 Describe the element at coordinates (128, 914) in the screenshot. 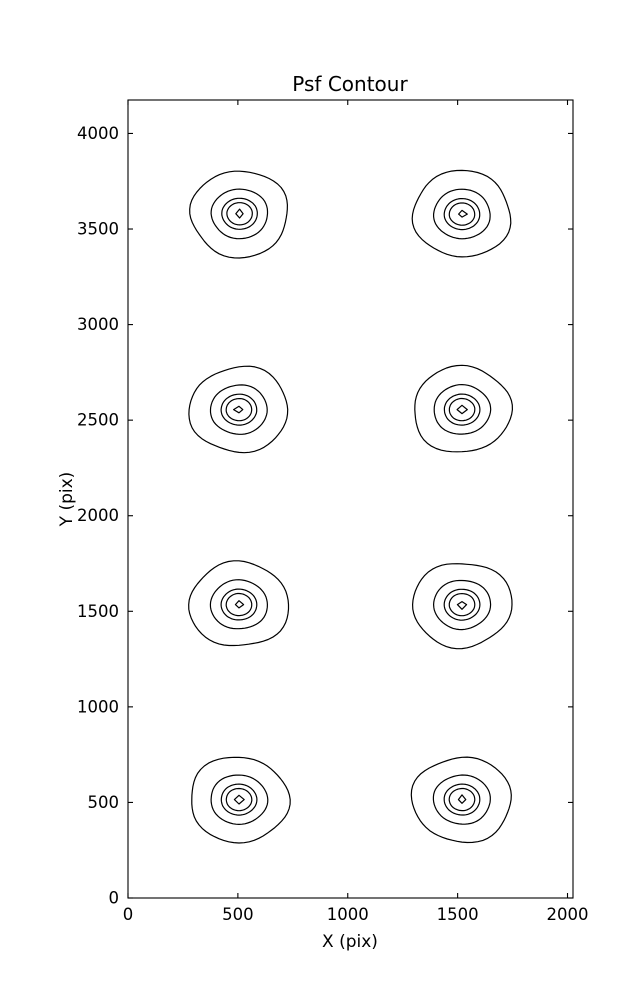

I see `x-tick-label: 0` at that location.